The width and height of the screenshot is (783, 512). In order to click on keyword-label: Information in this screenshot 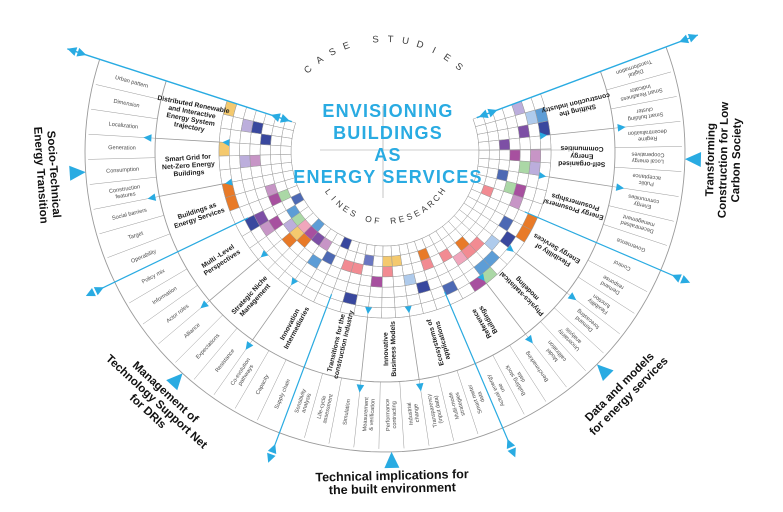, I will do `click(165, 296)`.